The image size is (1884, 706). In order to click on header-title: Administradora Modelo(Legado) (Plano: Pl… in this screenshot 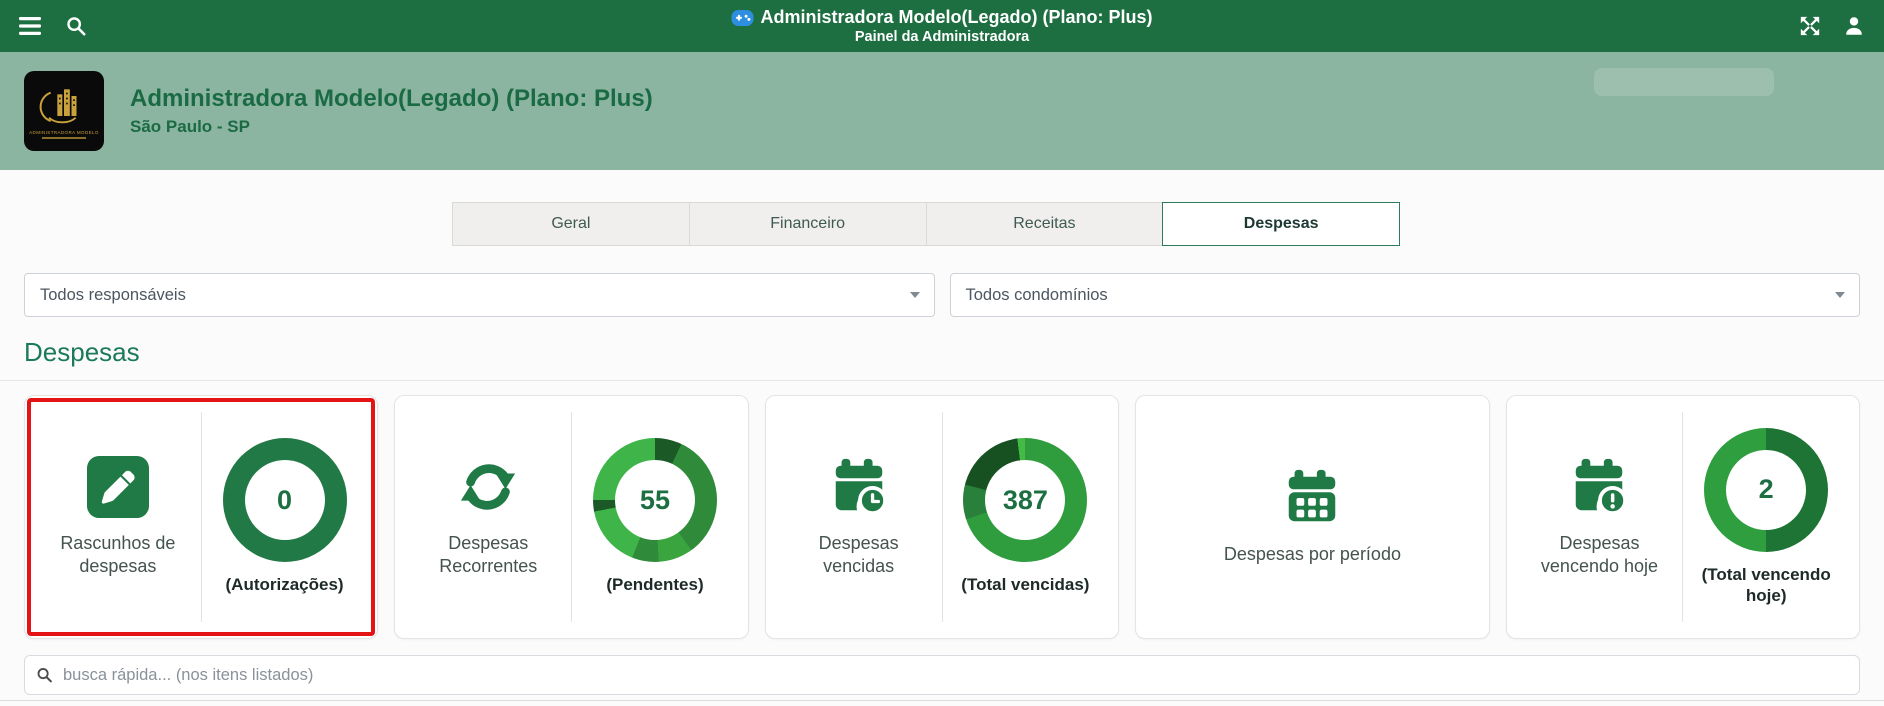, I will do `click(956, 17)`.